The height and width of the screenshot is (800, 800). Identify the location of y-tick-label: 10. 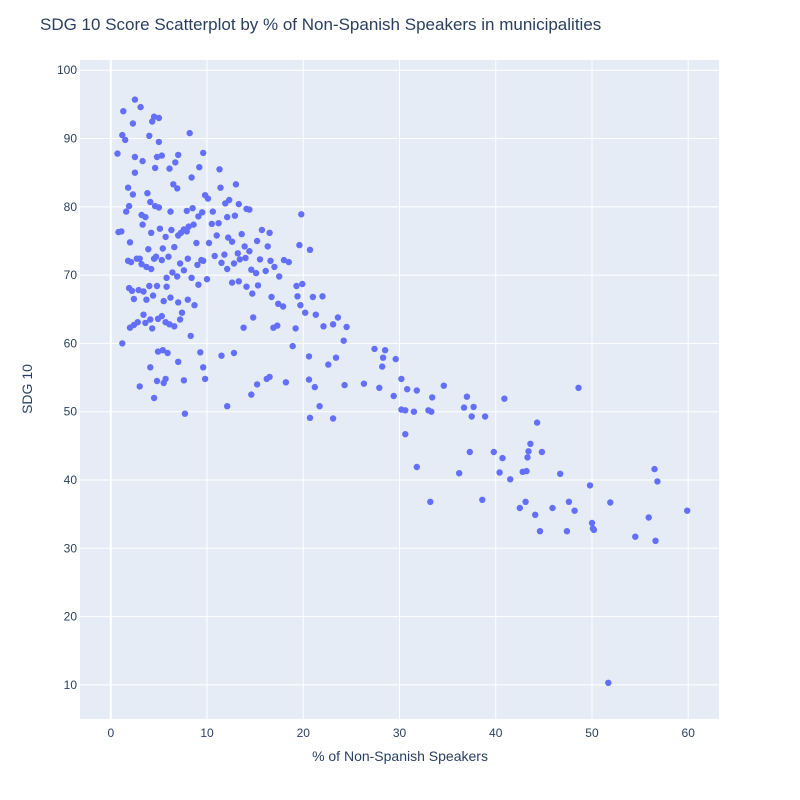
(71, 685).